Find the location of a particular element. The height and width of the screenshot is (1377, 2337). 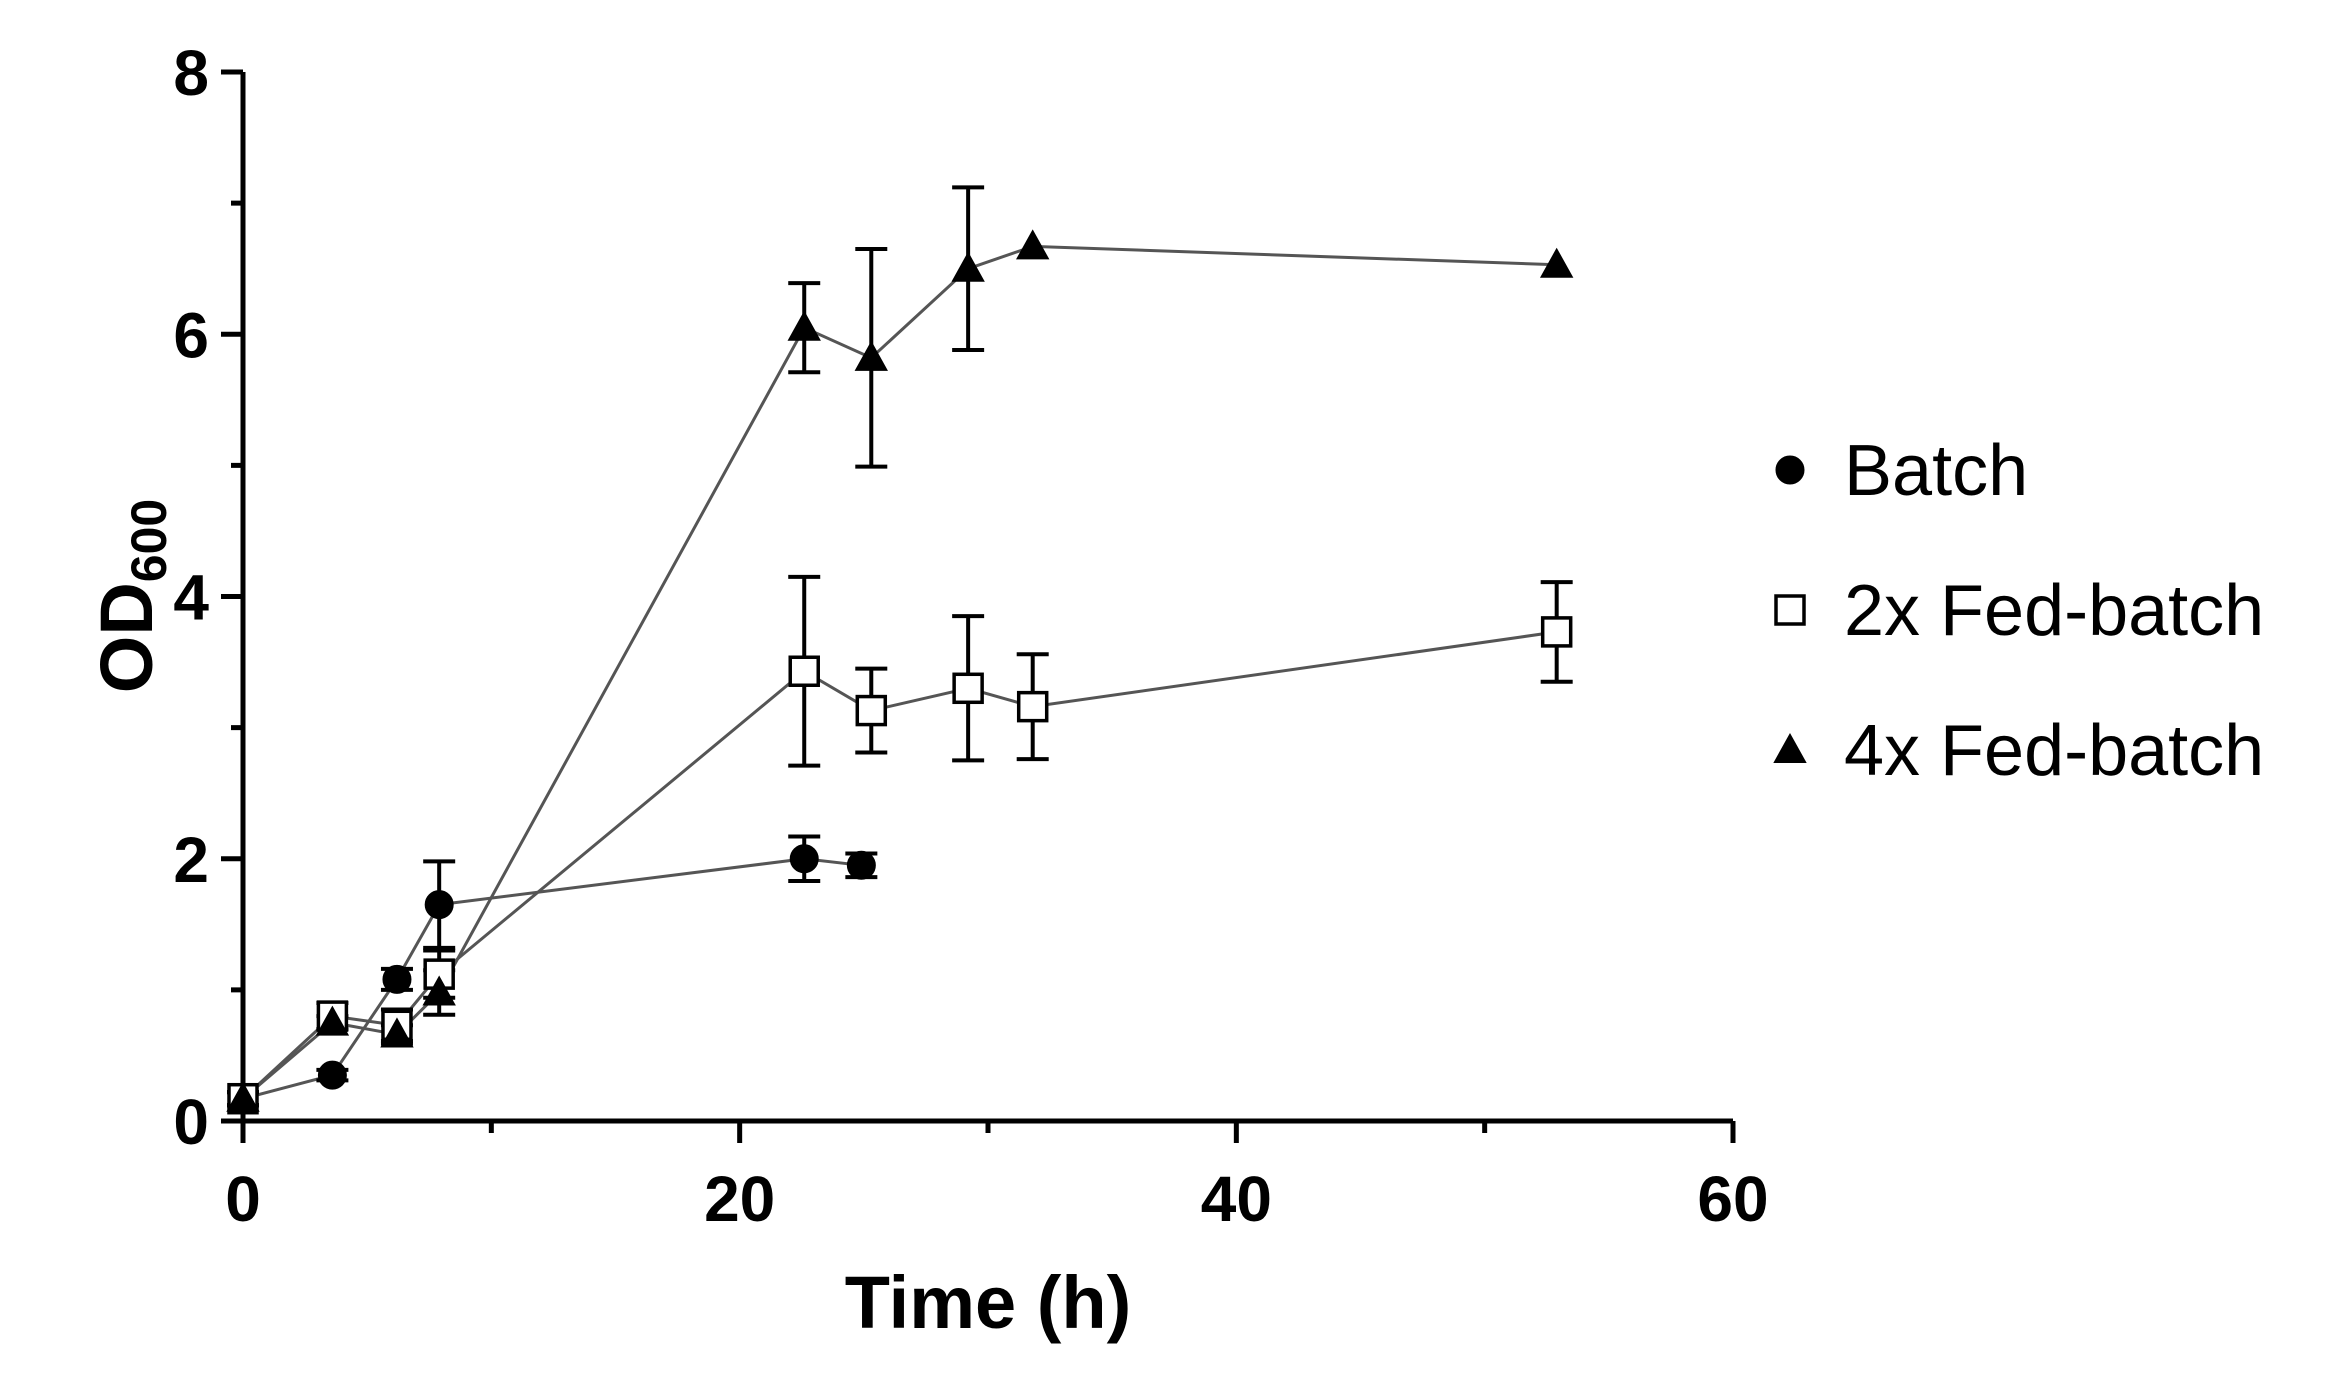

y-axis-title-subscript: 600 is located at coordinates (149, 540).